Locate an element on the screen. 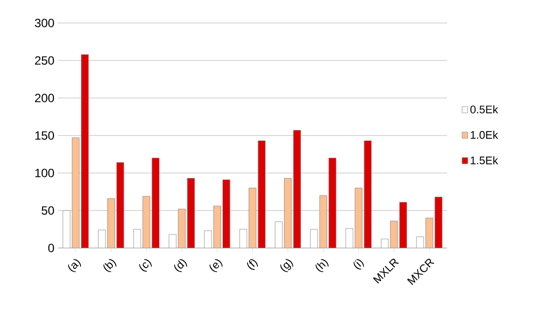 This screenshot has width=550, height=321. x-tick-label: (e) is located at coordinates (216, 265).